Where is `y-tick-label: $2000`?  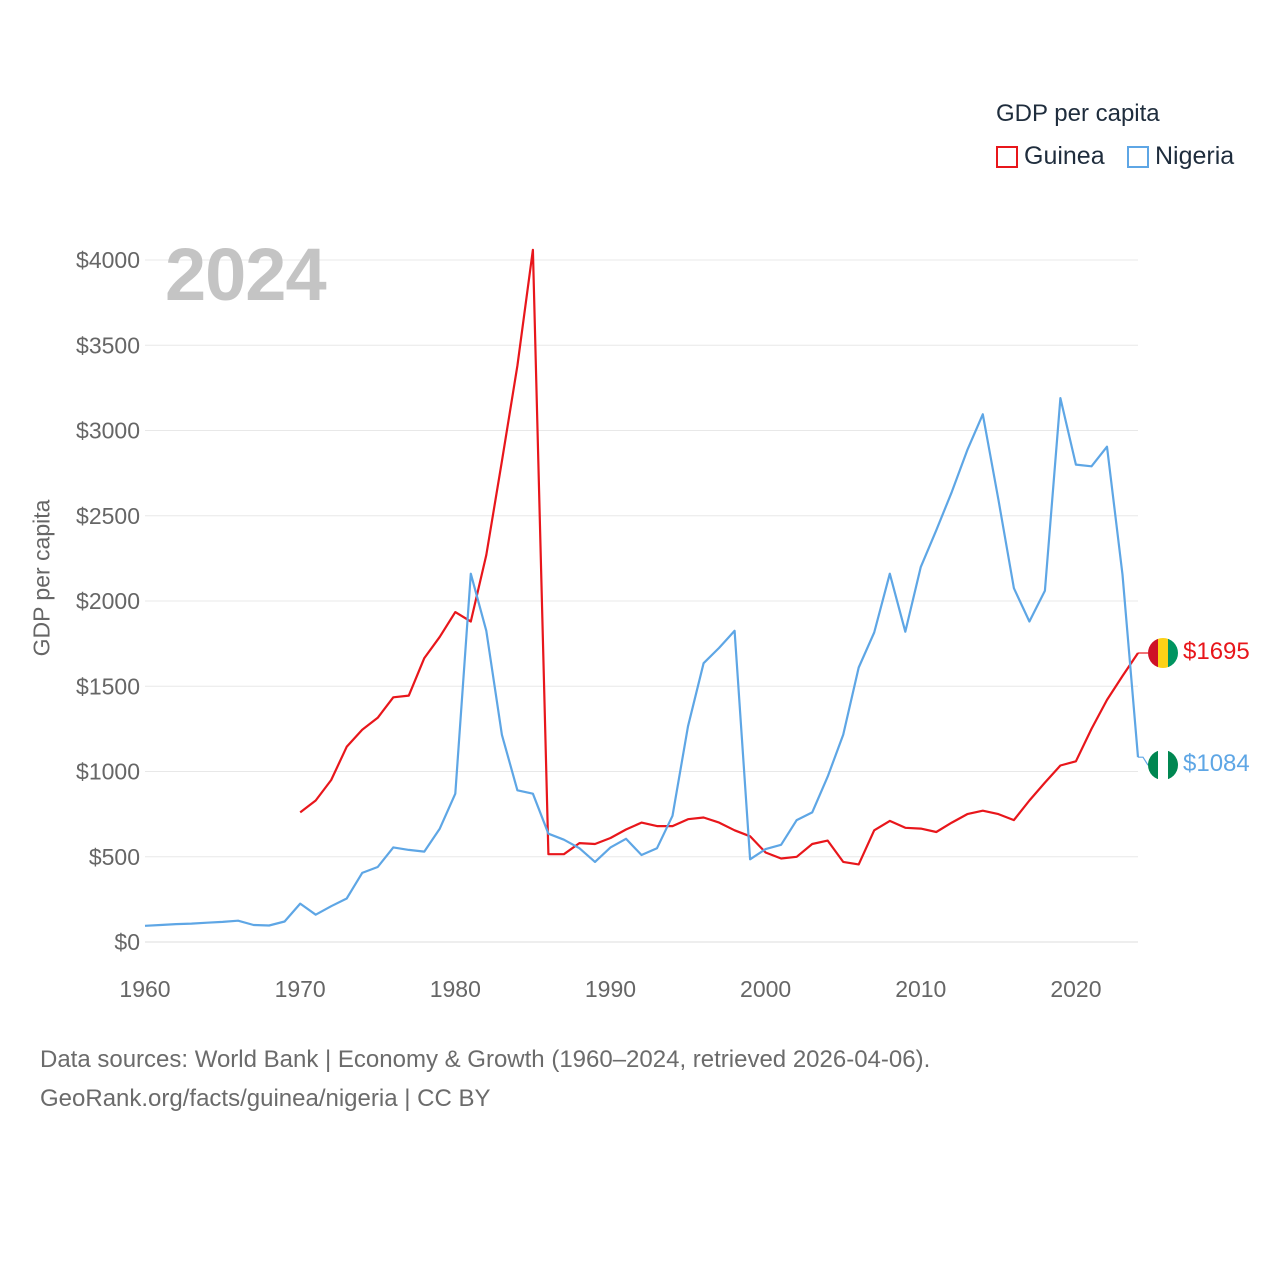
y-tick-label: $2000 is located at coordinates (108, 601).